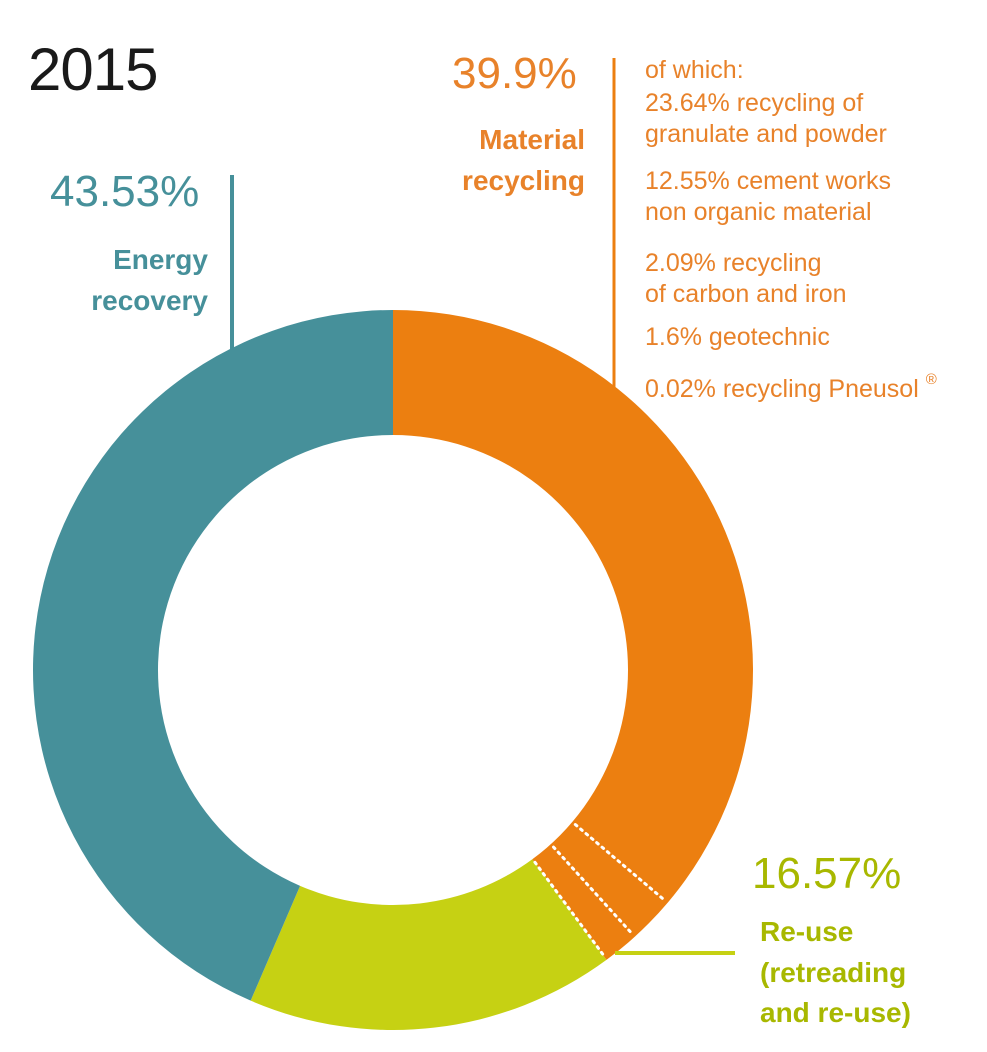  I want to click on reuse-label: Re-use (retreading and re-use), so click(835, 973).